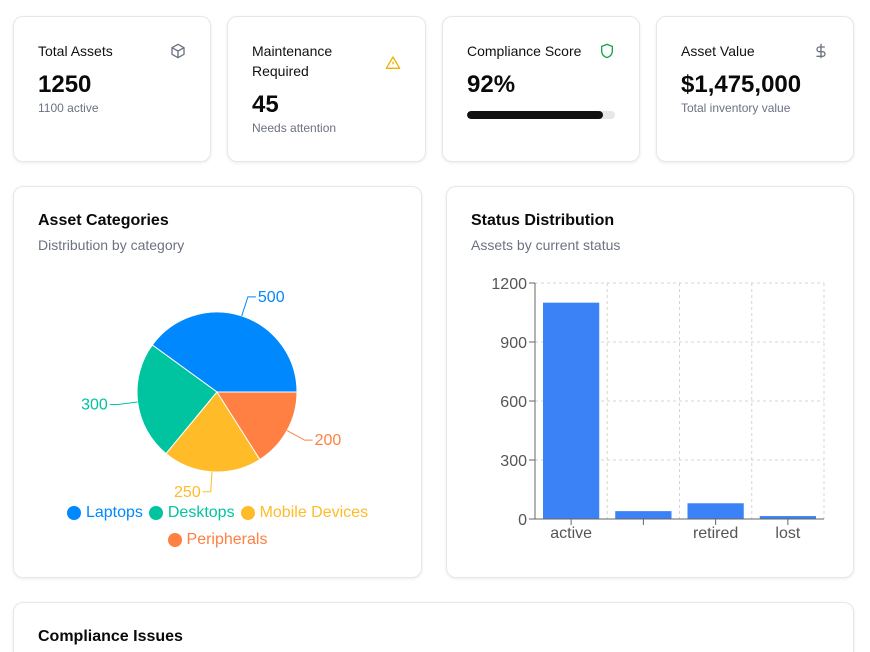 The height and width of the screenshot is (652, 870). Describe the element at coordinates (110, 636) in the screenshot. I see `panel-title: Compliance Issues` at that location.